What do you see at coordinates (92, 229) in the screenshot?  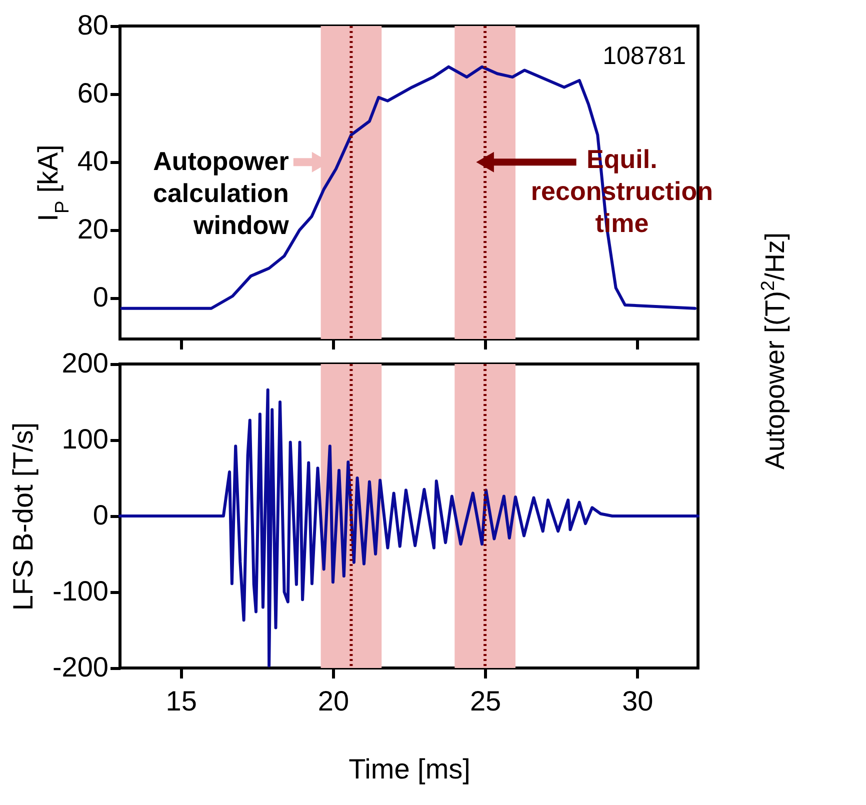 I see `y-tick-label: 20` at bounding box center [92, 229].